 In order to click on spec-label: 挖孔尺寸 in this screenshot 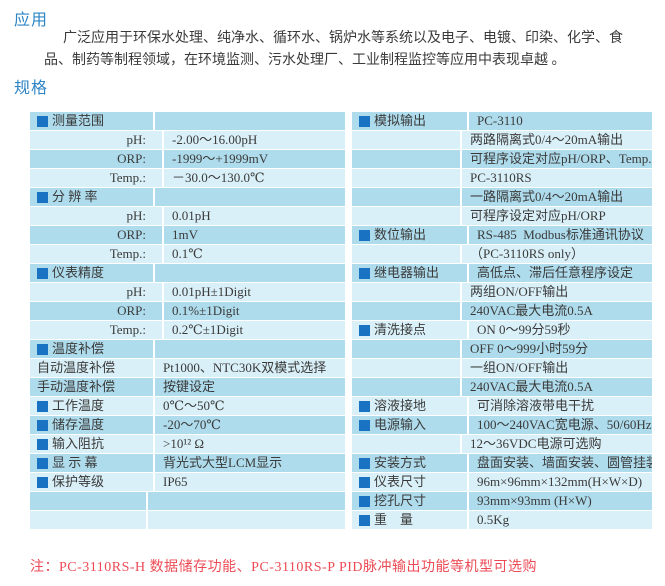, I will do `click(409, 501)`.